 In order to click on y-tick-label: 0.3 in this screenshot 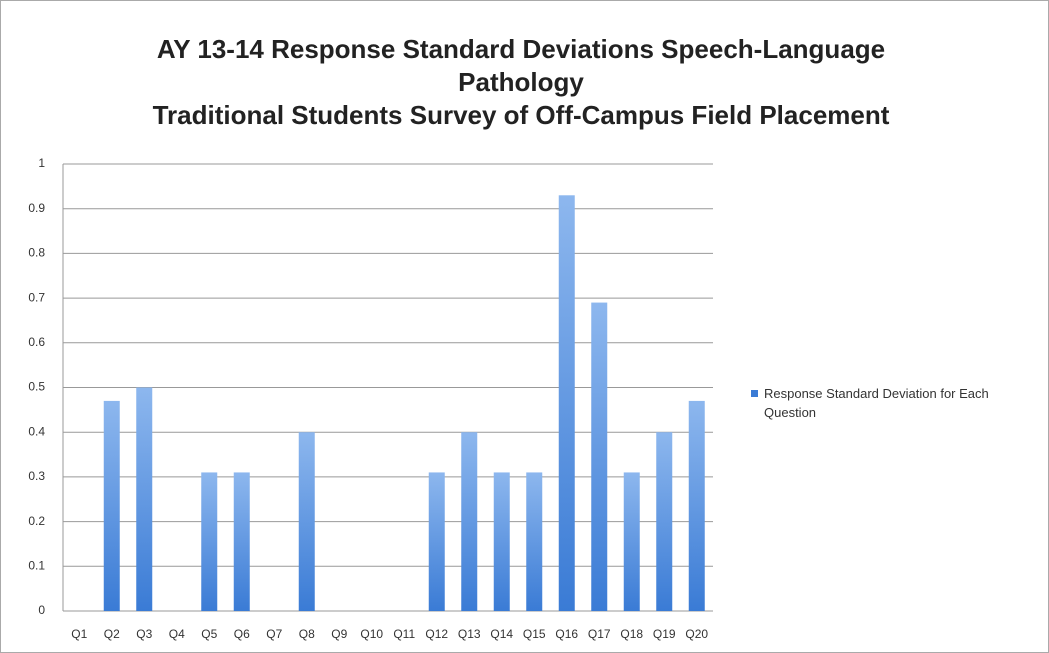, I will do `click(36, 476)`.